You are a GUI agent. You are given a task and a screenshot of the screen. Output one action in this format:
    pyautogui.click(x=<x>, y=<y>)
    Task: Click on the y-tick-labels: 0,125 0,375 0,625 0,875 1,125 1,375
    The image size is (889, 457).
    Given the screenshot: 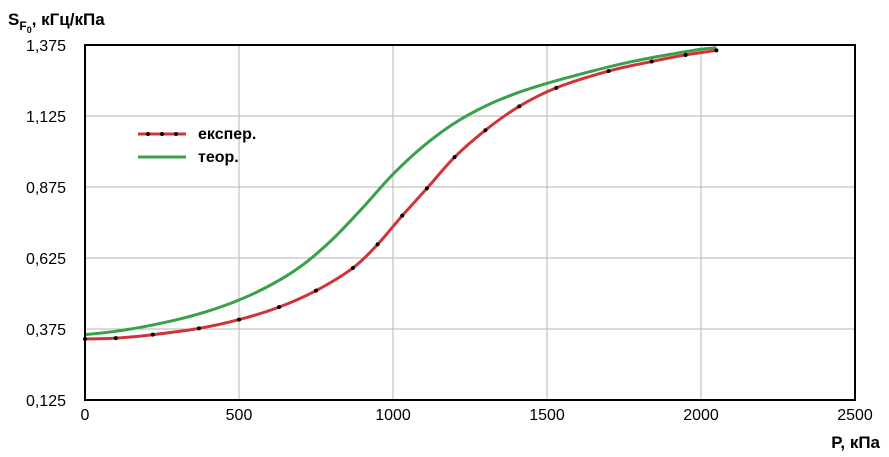 What is the action you would take?
    pyautogui.click(x=46, y=224)
    